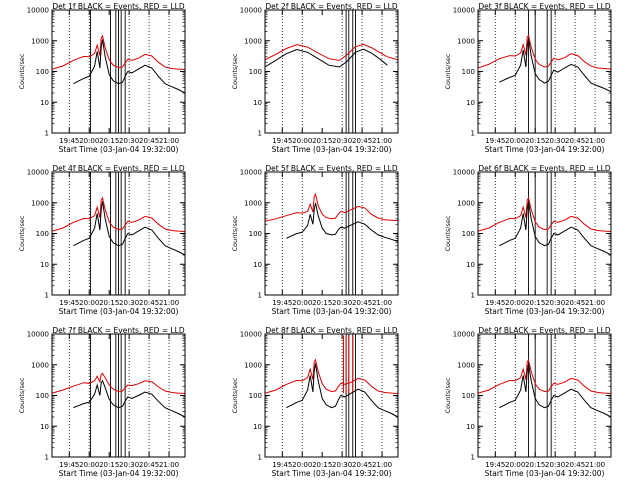 The height and width of the screenshot is (480, 640). Describe the element at coordinates (331, 330) in the screenshot. I see `chart-title: Det 8f BLACK = Events, RED = LLD` at that location.